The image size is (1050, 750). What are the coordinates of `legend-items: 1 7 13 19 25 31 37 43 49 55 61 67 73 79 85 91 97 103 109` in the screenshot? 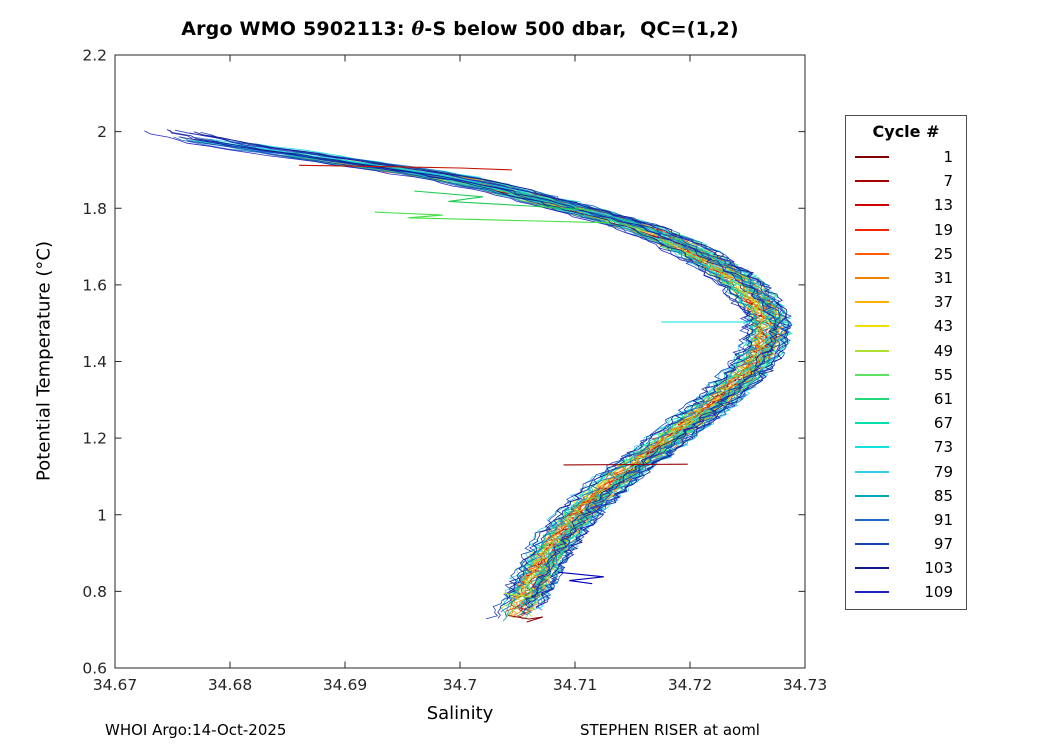 It's located at (906, 375).